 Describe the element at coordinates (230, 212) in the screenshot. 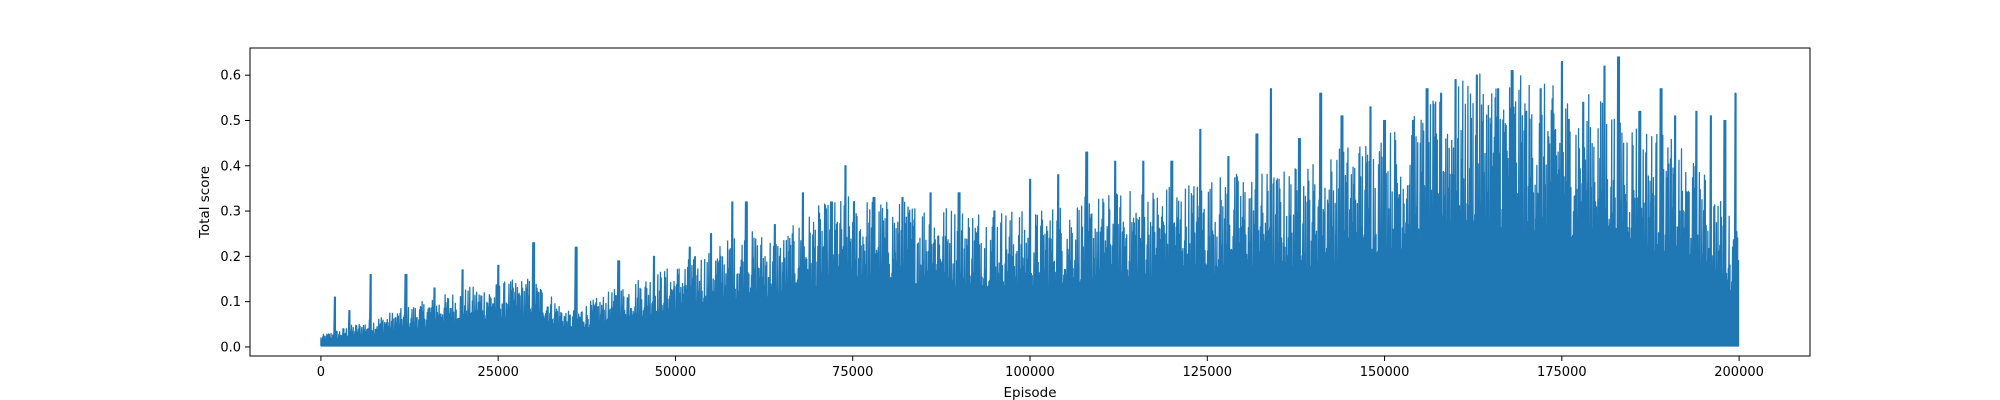

I see `y-tick-label: 0.3` at that location.